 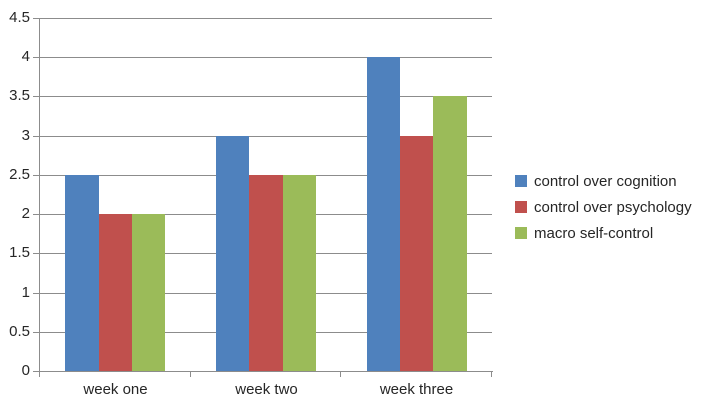 I want to click on y-axis-label: 0.5, so click(x=19, y=331).